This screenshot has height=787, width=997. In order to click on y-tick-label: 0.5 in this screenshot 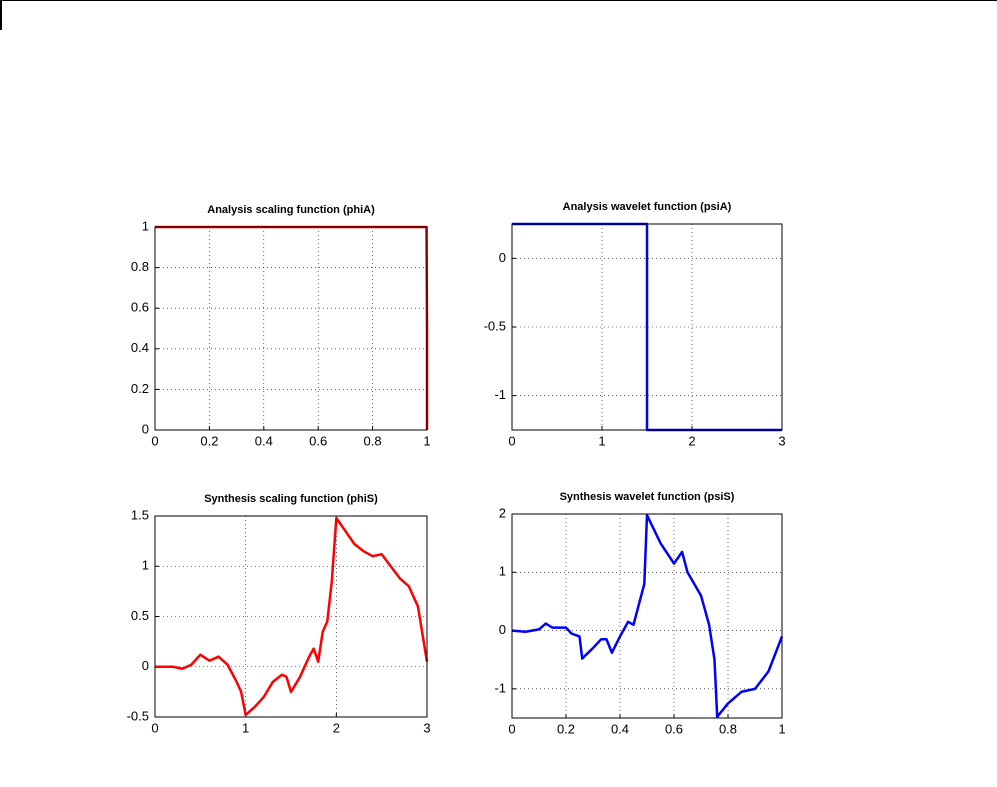, I will do `click(140, 615)`.